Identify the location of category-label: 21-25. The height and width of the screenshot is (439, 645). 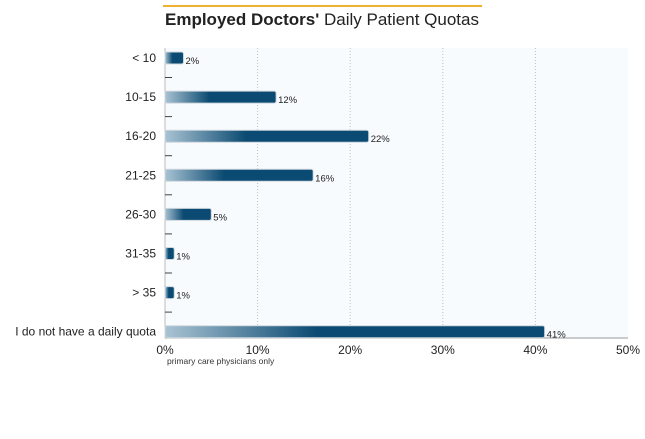
(140, 175).